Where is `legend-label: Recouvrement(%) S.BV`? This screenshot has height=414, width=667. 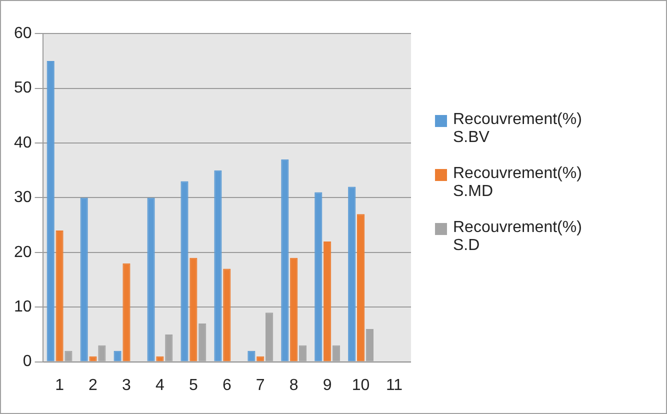 legend-label: Recouvrement(%) S.BV is located at coordinates (518, 129).